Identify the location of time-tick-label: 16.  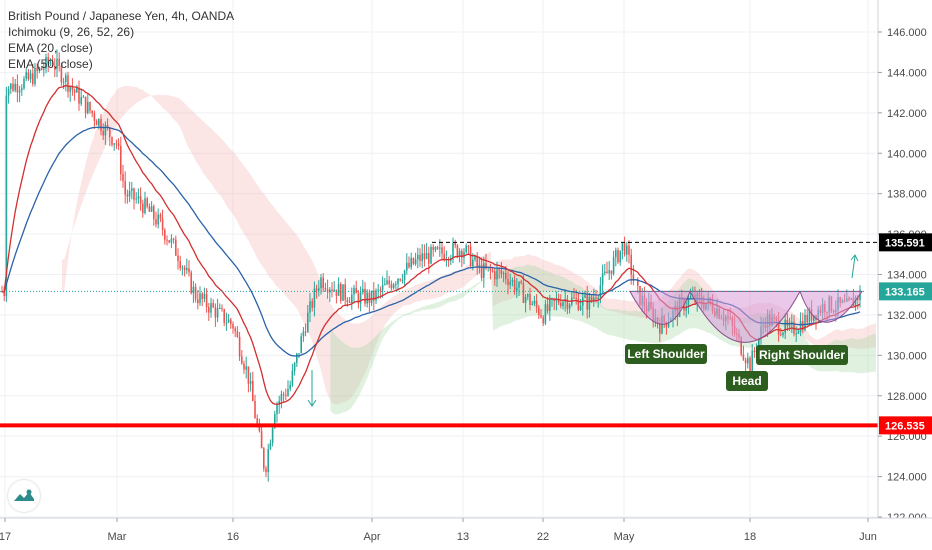
(233, 537).